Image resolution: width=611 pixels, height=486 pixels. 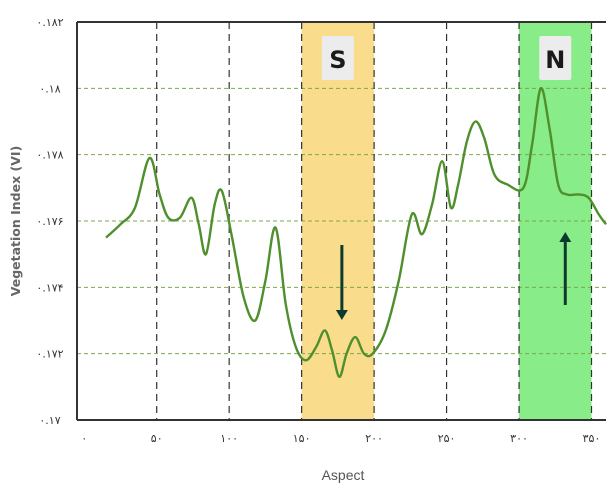 I want to click on x-tick-label: ۲۰۰, so click(x=374, y=438).